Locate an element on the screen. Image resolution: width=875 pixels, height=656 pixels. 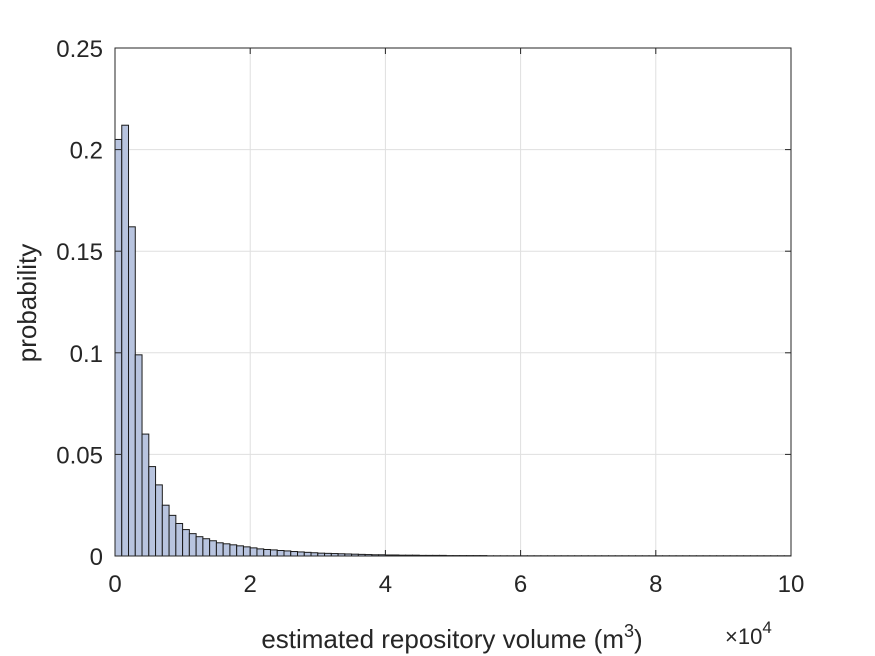
y-tick-label: 0.1 is located at coordinates (86, 354).